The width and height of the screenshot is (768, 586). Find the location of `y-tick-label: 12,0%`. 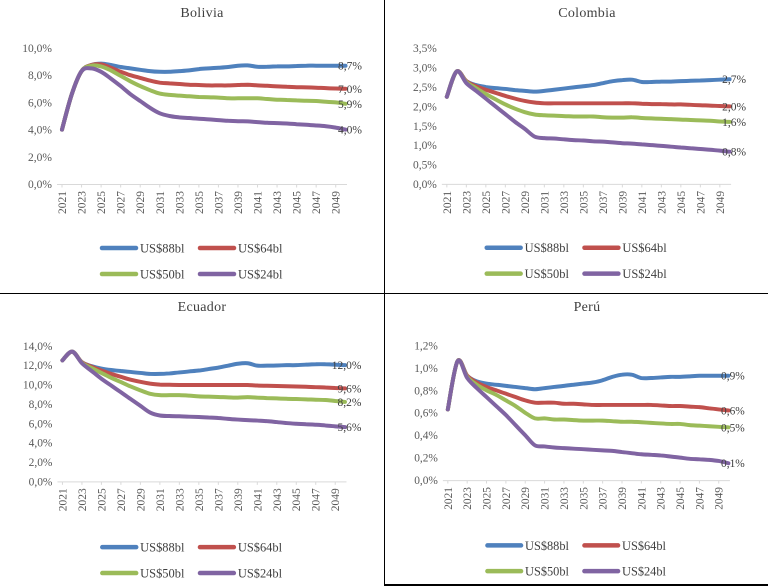

y-tick-label: 12,0% is located at coordinates (38, 366).